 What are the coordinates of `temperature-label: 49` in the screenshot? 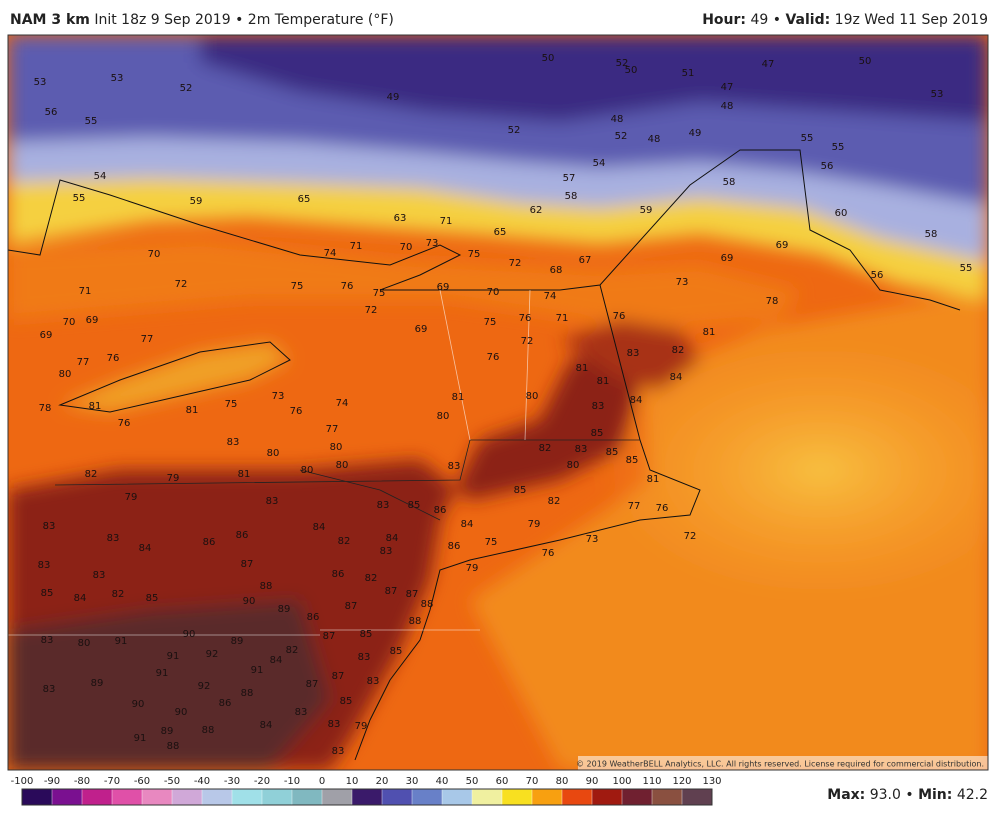 It's located at (393, 97).